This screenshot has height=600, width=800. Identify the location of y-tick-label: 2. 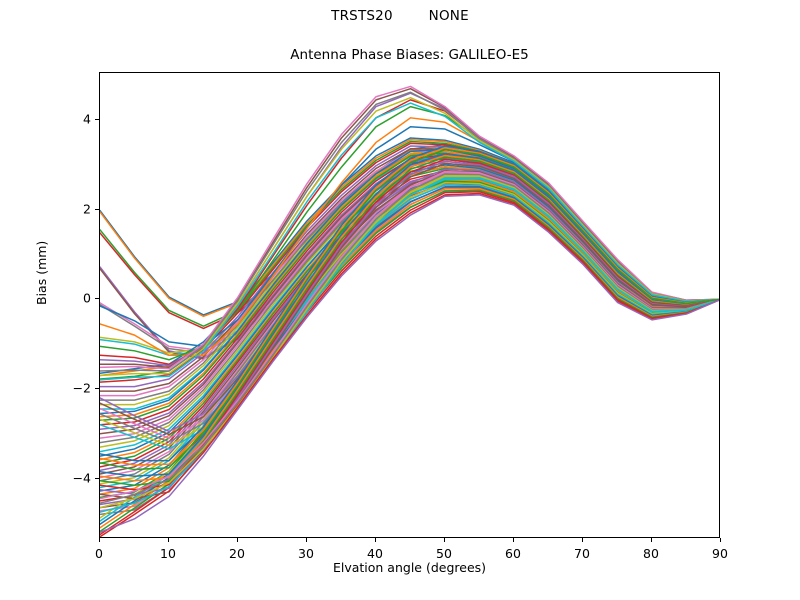
(87, 209).